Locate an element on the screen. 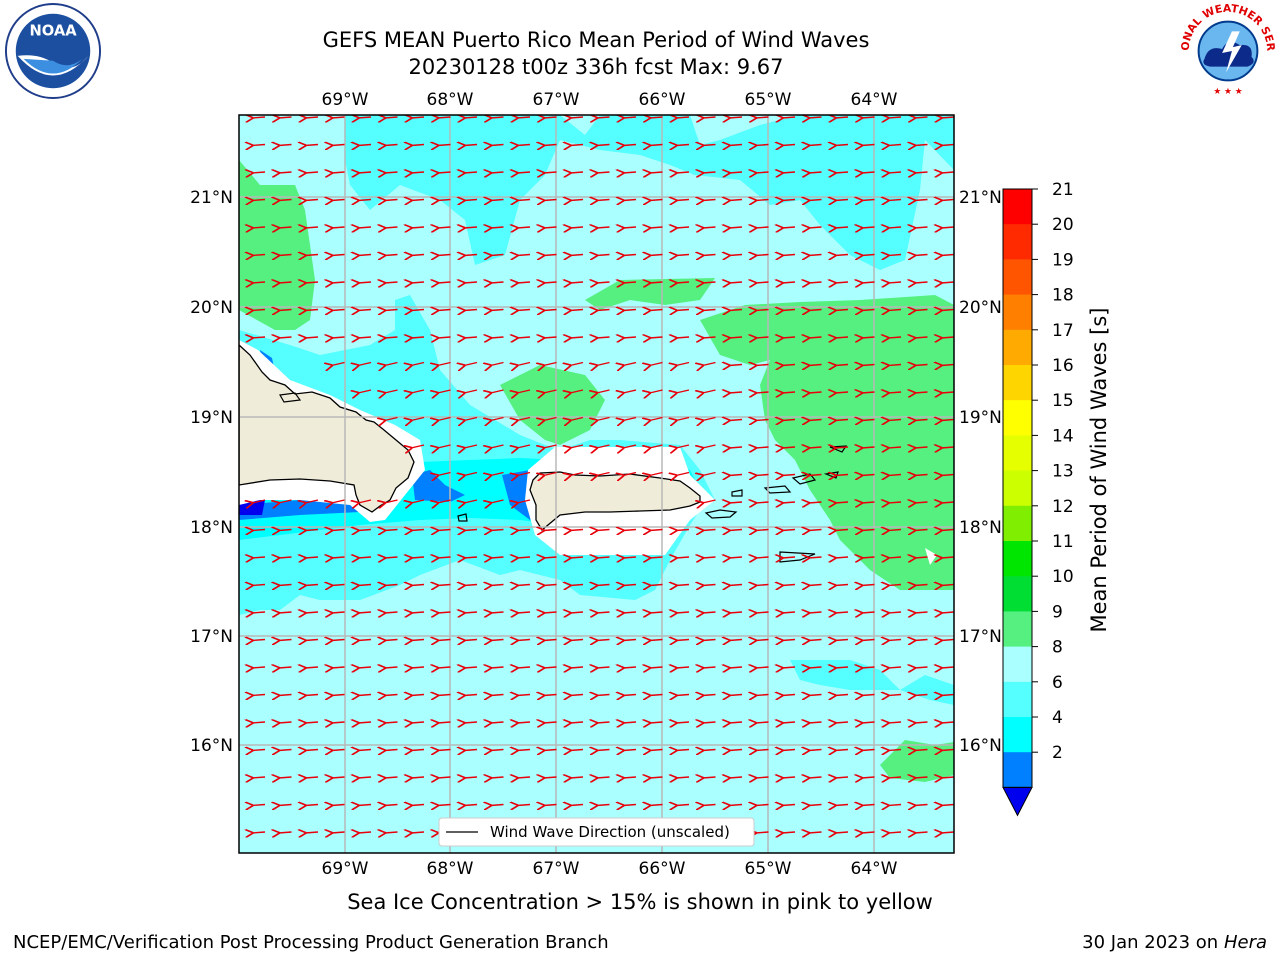 The width and height of the screenshot is (1280, 960). lat-label: 18°N is located at coordinates (980, 528).